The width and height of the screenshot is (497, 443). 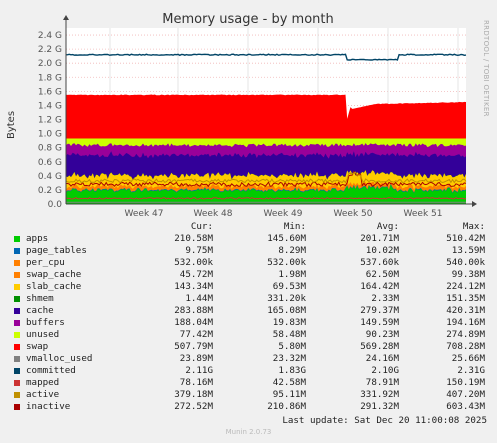 What do you see at coordinates (37, 238) in the screenshot?
I see `legend-name: apps` at bounding box center [37, 238].